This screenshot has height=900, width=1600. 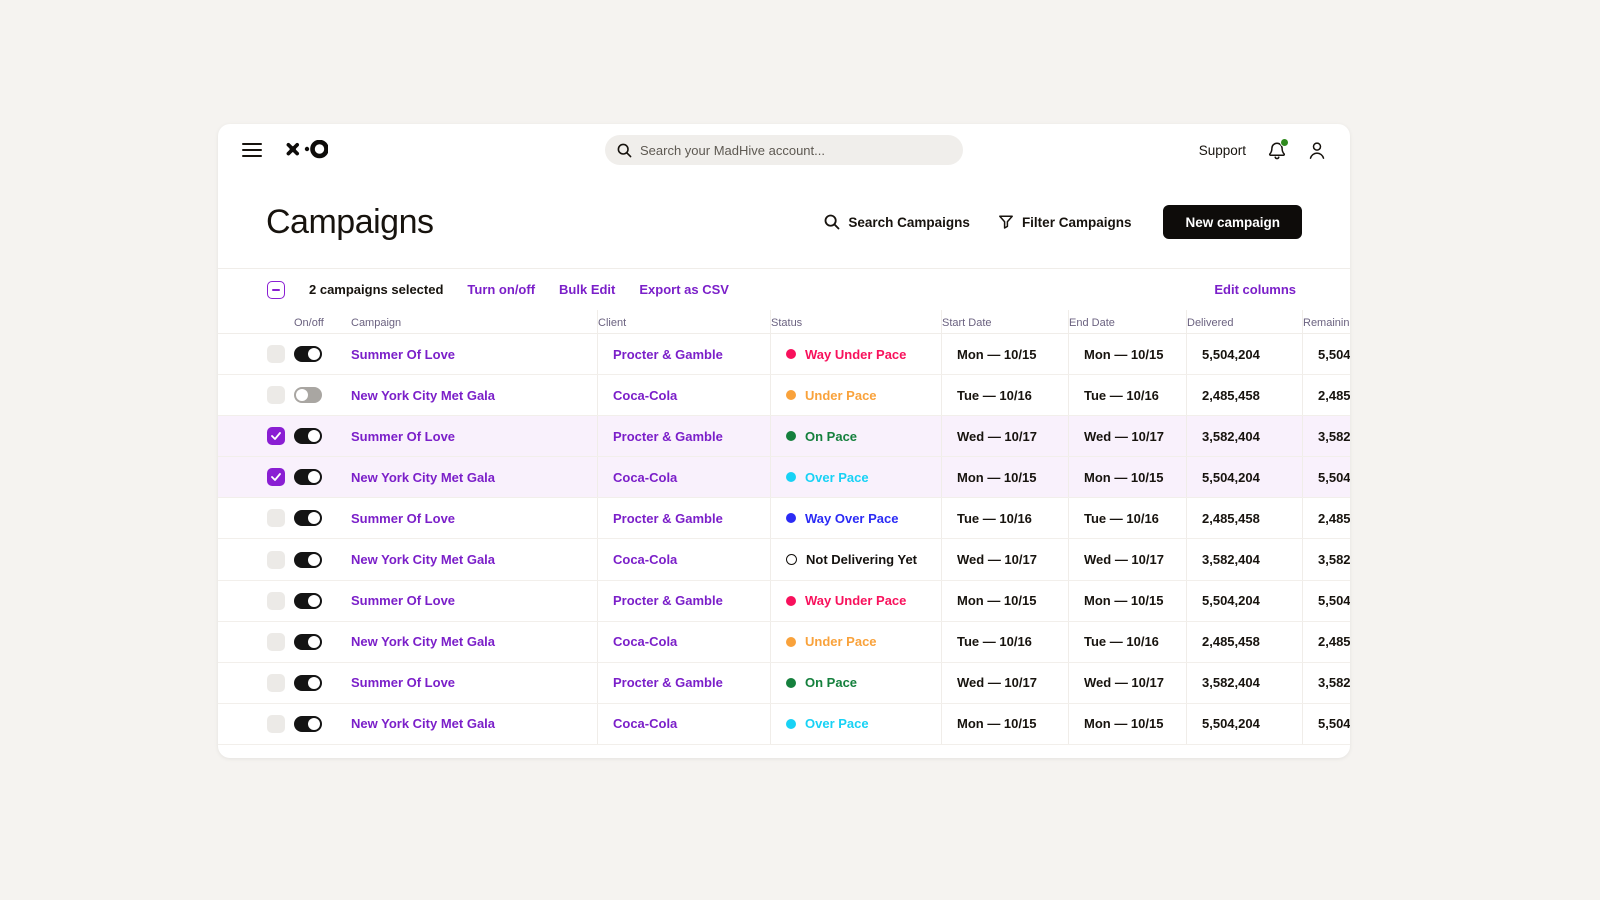 What do you see at coordinates (795, 150) in the screenshot?
I see `search-input` at bounding box center [795, 150].